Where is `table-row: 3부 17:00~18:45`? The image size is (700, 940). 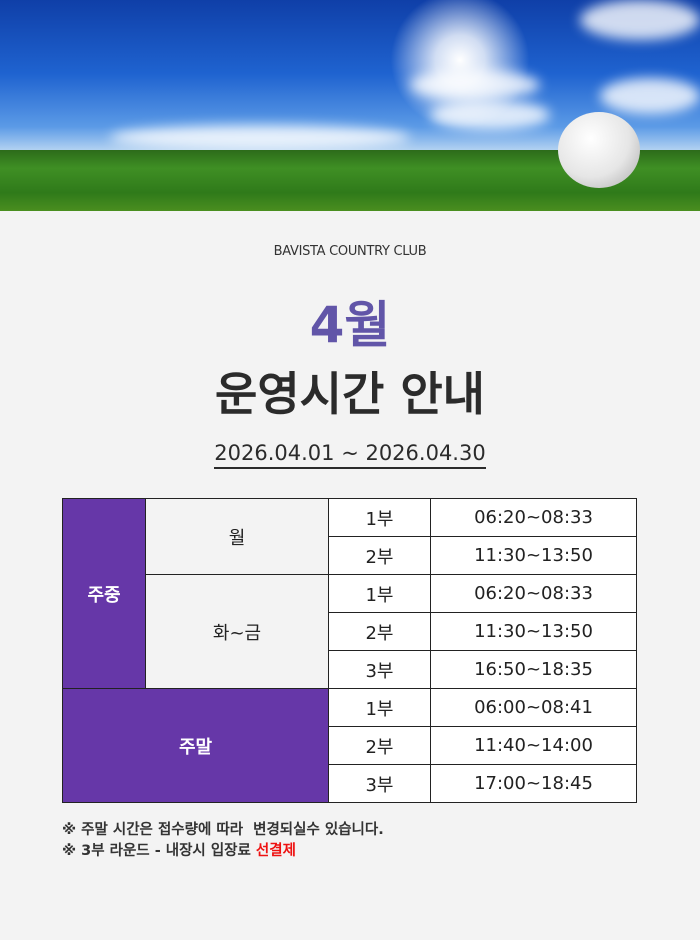 table-row: 3부 17:00~18:45 is located at coordinates (350, 783).